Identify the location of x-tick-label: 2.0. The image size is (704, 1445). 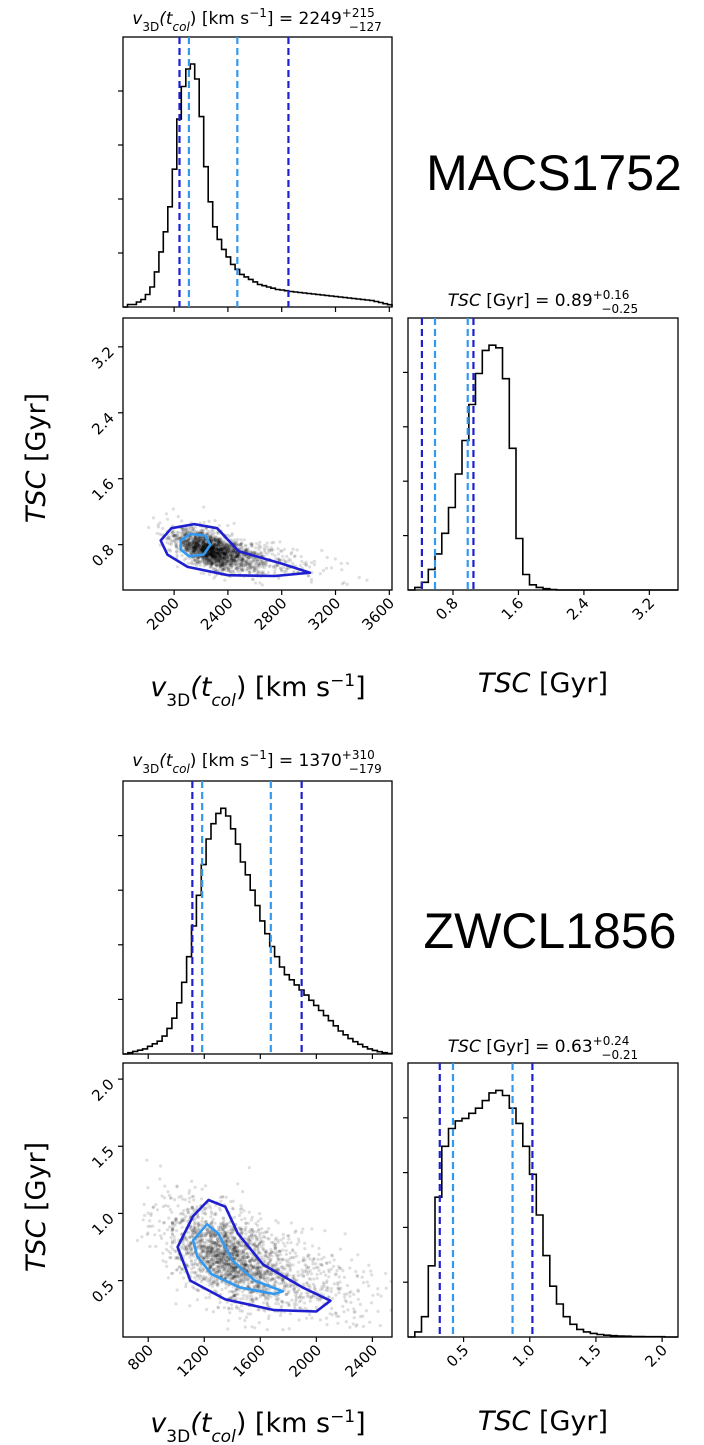
(656, 1356).